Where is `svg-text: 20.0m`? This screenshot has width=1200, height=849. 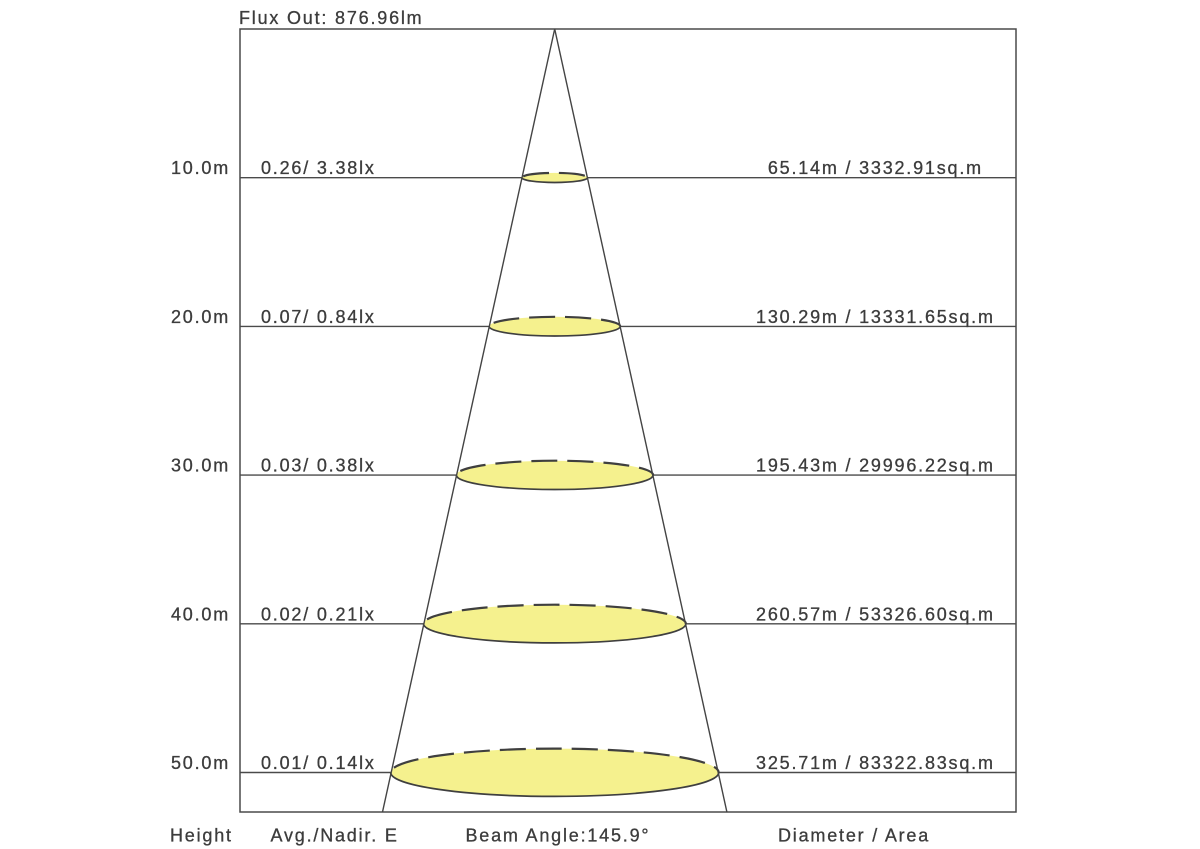 svg-text: 20.0m is located at coordinates (200, 317).